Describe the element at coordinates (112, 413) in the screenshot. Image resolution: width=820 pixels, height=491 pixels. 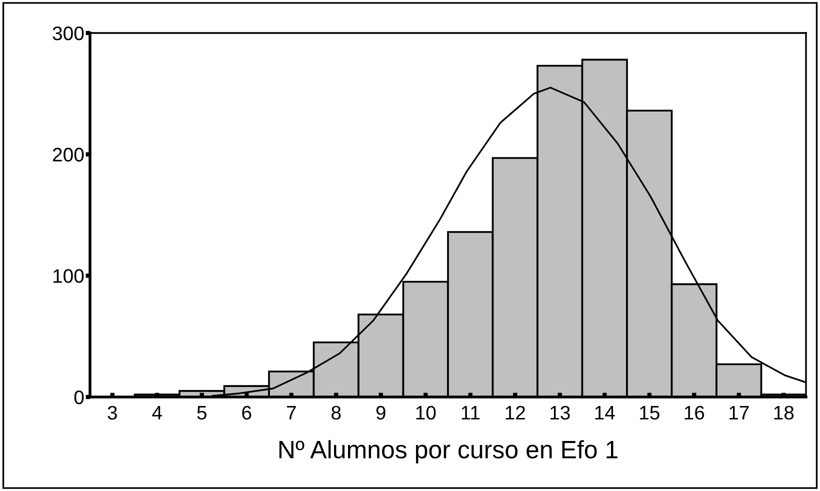
I see `x-tick-label: 3` at that location.